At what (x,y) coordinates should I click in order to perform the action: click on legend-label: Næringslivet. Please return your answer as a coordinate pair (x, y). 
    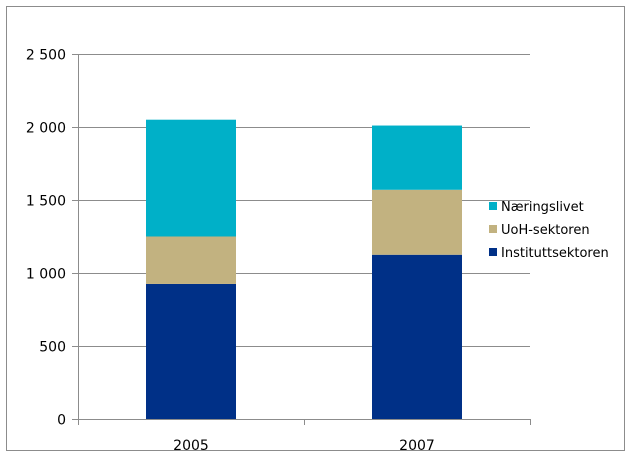
    Looking at the image, I should click on (542, 207).